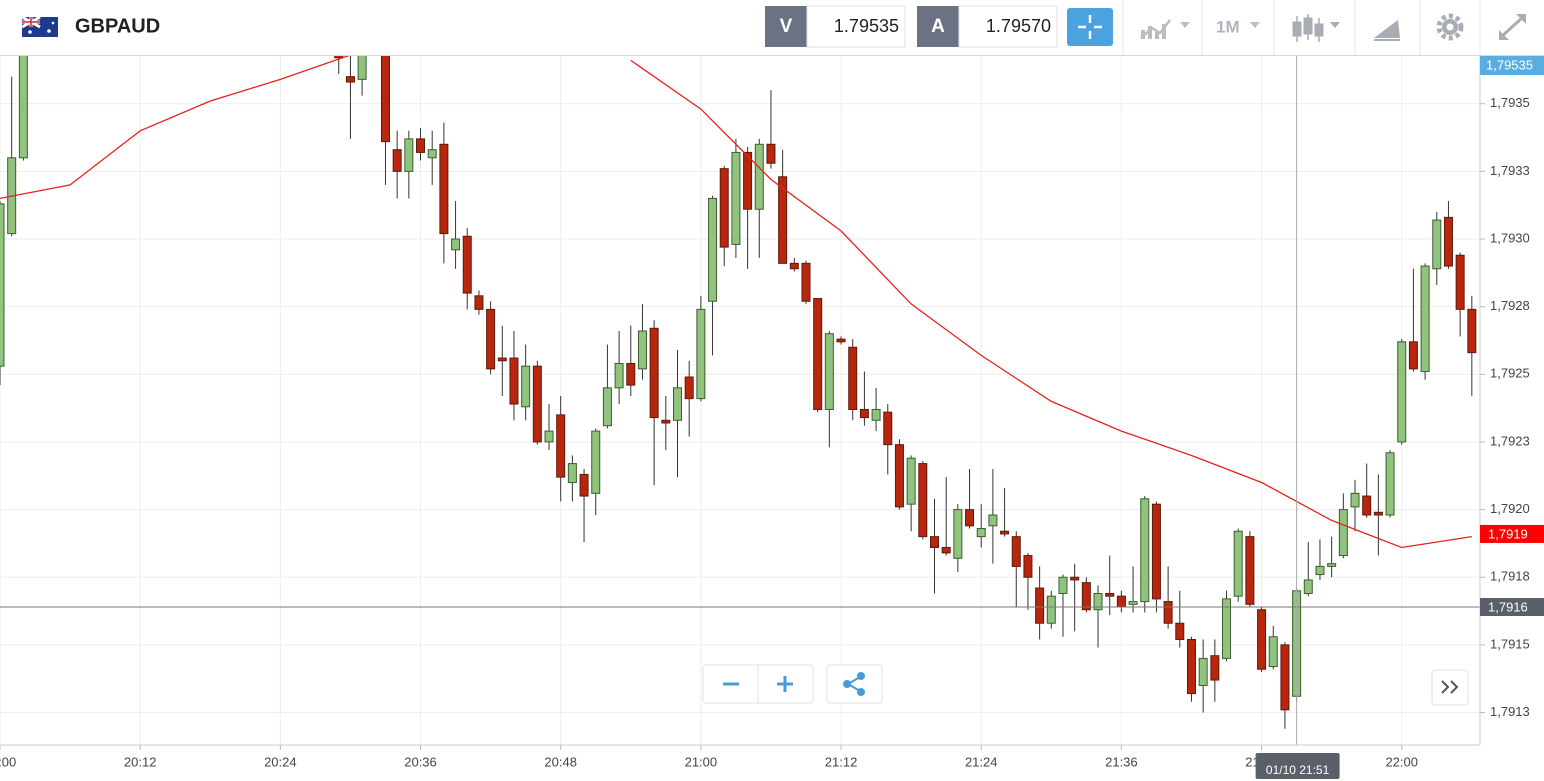 The width and height of the screenshot is (1544, 781). Describe the element at coordinates (1510, 643) in the screenshot. I see `y-tick-label: 1,7915` at that location.